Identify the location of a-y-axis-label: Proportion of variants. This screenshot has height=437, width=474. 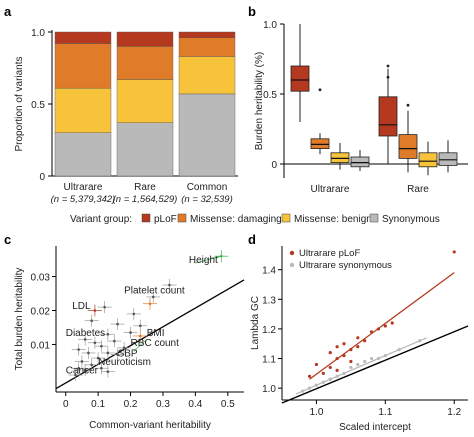
(19, 103).